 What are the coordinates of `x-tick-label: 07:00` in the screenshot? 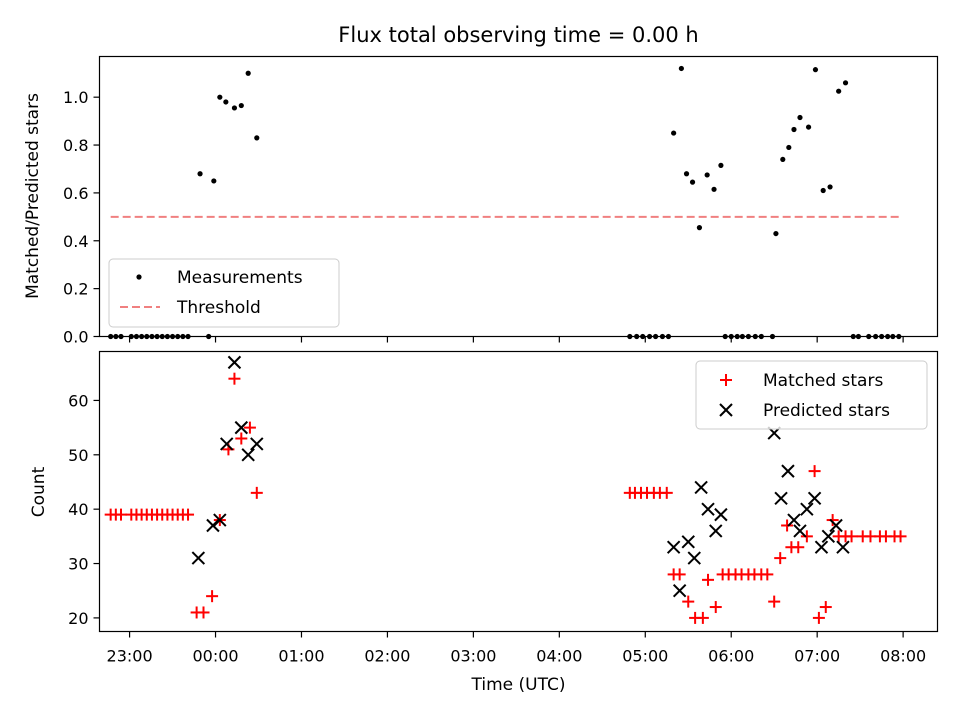 It's located at (817, 656).